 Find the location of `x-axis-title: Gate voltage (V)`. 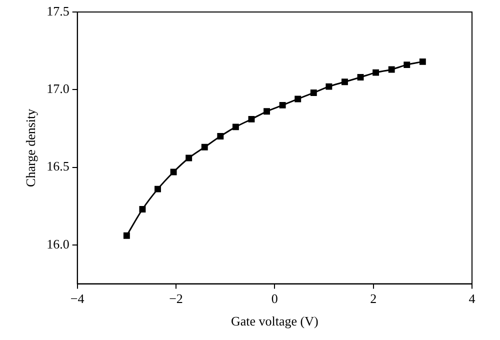

x-axis-title: Gate voltage (V) is located at coordinates (274, 321).